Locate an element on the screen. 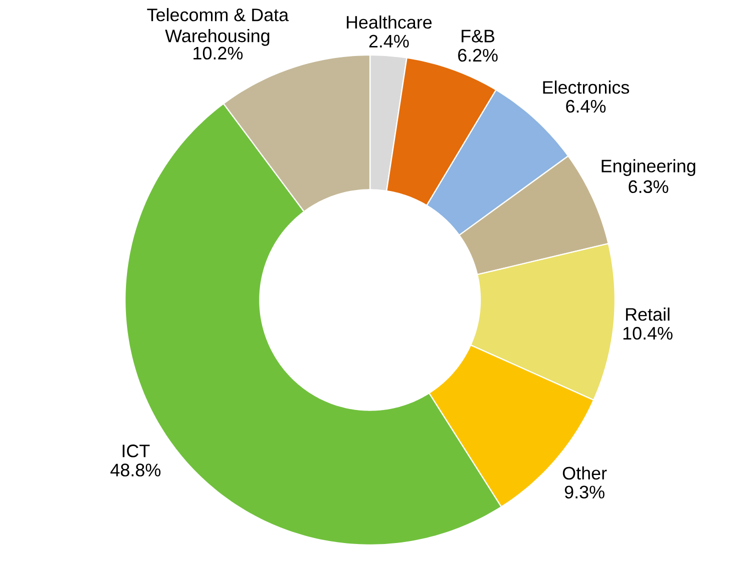 The height and width of the screenshot is (577, 735). data-label: 6.3% is located at coordinates (648, 187).